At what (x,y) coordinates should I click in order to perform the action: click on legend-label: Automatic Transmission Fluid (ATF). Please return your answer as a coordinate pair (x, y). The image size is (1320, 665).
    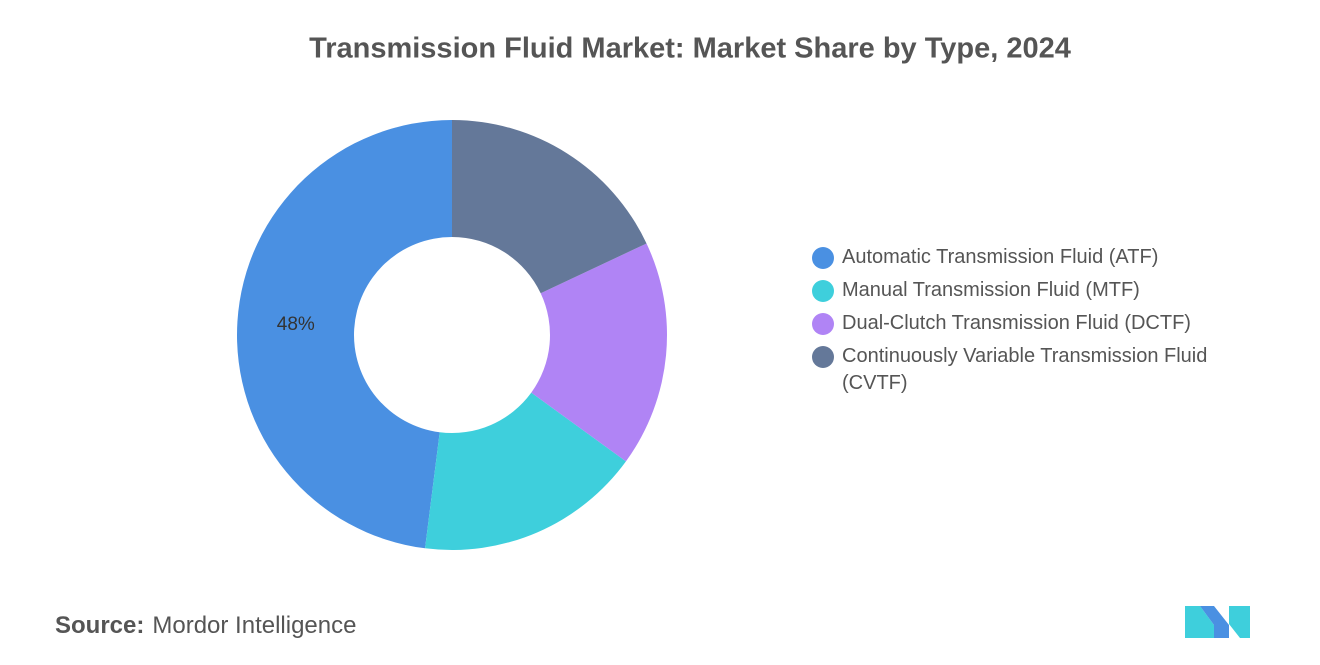
    Looking at the image, I should click on (1000, 257).